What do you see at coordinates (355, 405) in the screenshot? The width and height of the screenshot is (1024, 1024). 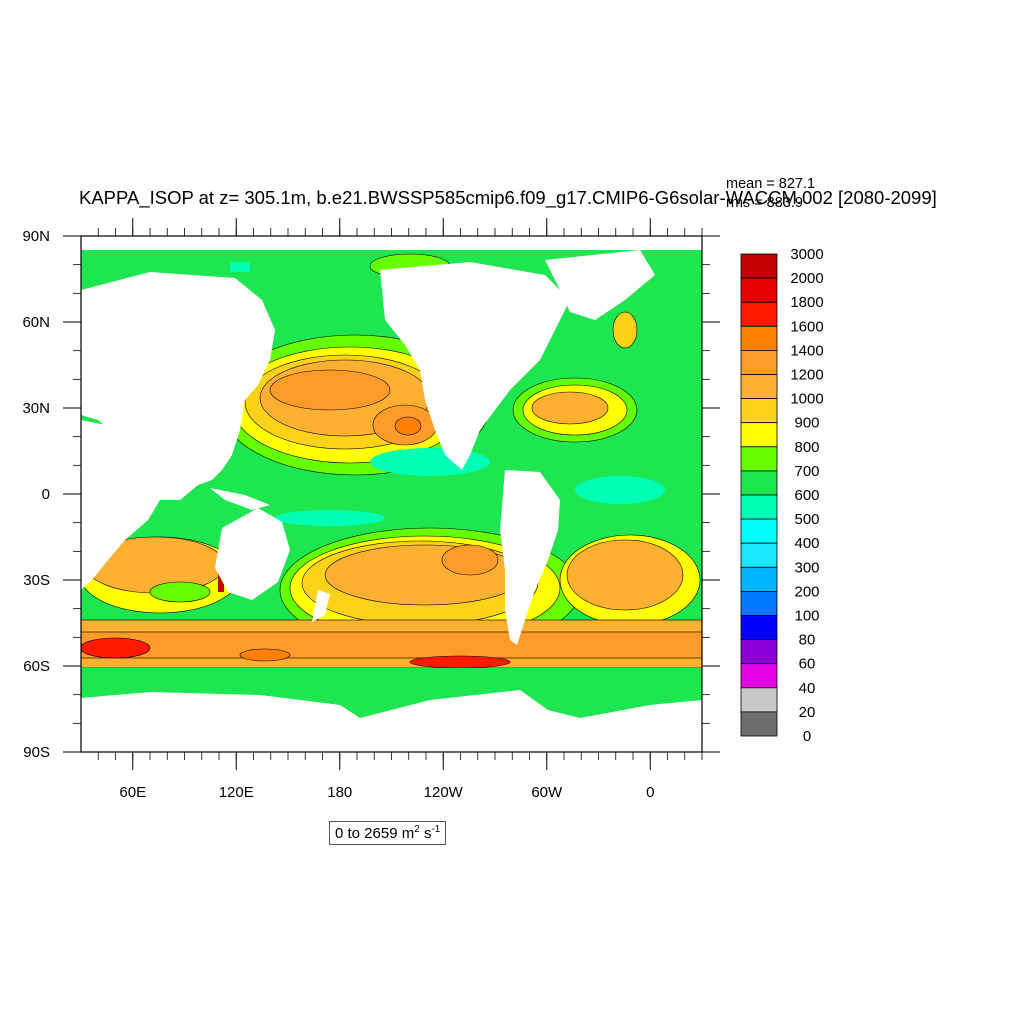 I see `north-pacific-gyre` at bounding box center [355, 405].